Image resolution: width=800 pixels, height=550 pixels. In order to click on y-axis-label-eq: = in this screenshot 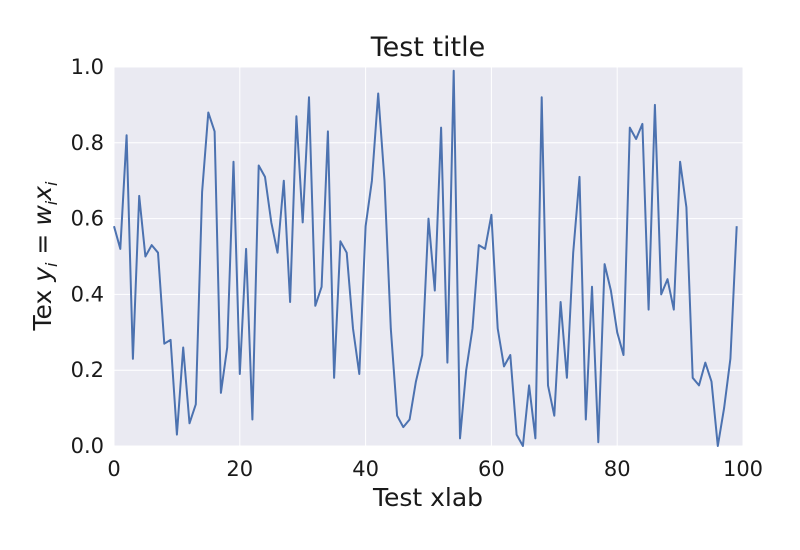, I will do `click(42, 244)`.